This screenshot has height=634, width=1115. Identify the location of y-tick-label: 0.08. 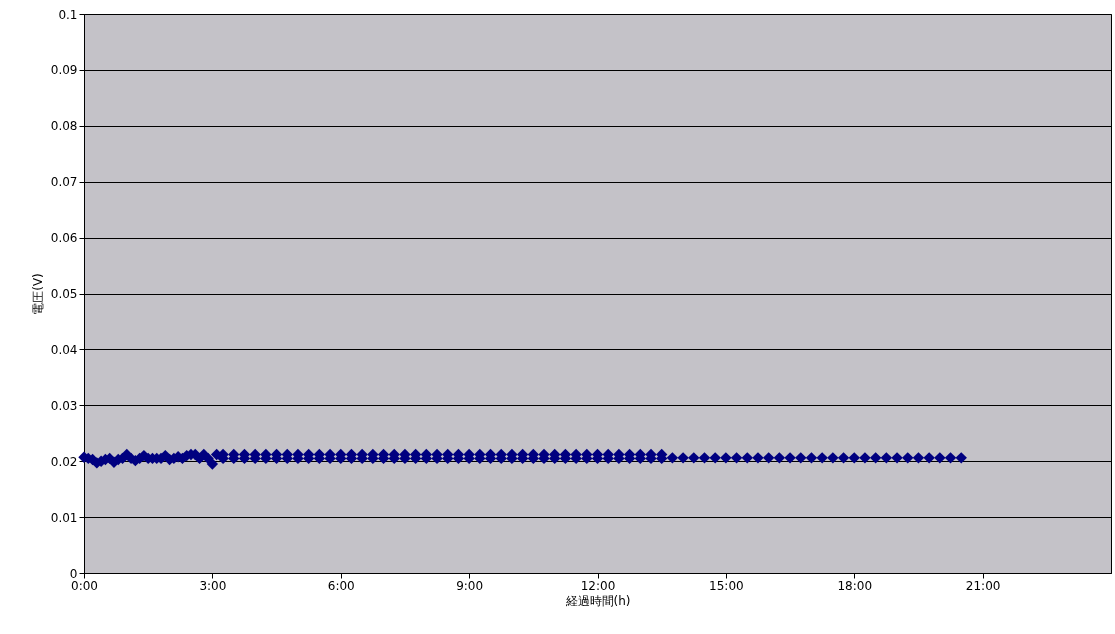
(64, 126).